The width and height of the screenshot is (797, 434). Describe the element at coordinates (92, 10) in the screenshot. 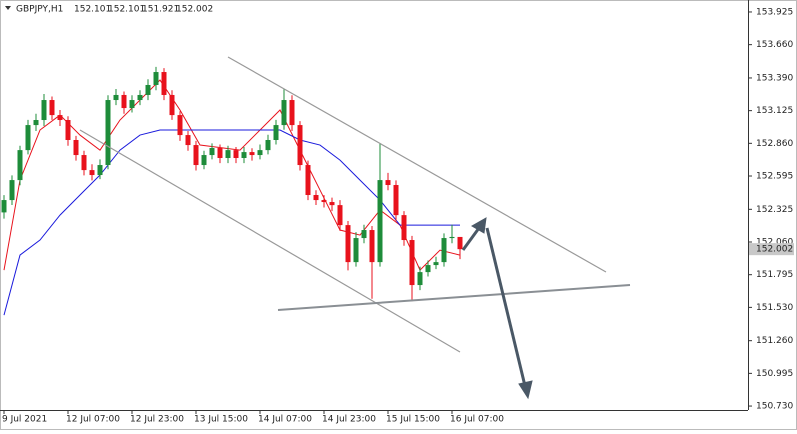

I see `header-open: 152.101` at that location.